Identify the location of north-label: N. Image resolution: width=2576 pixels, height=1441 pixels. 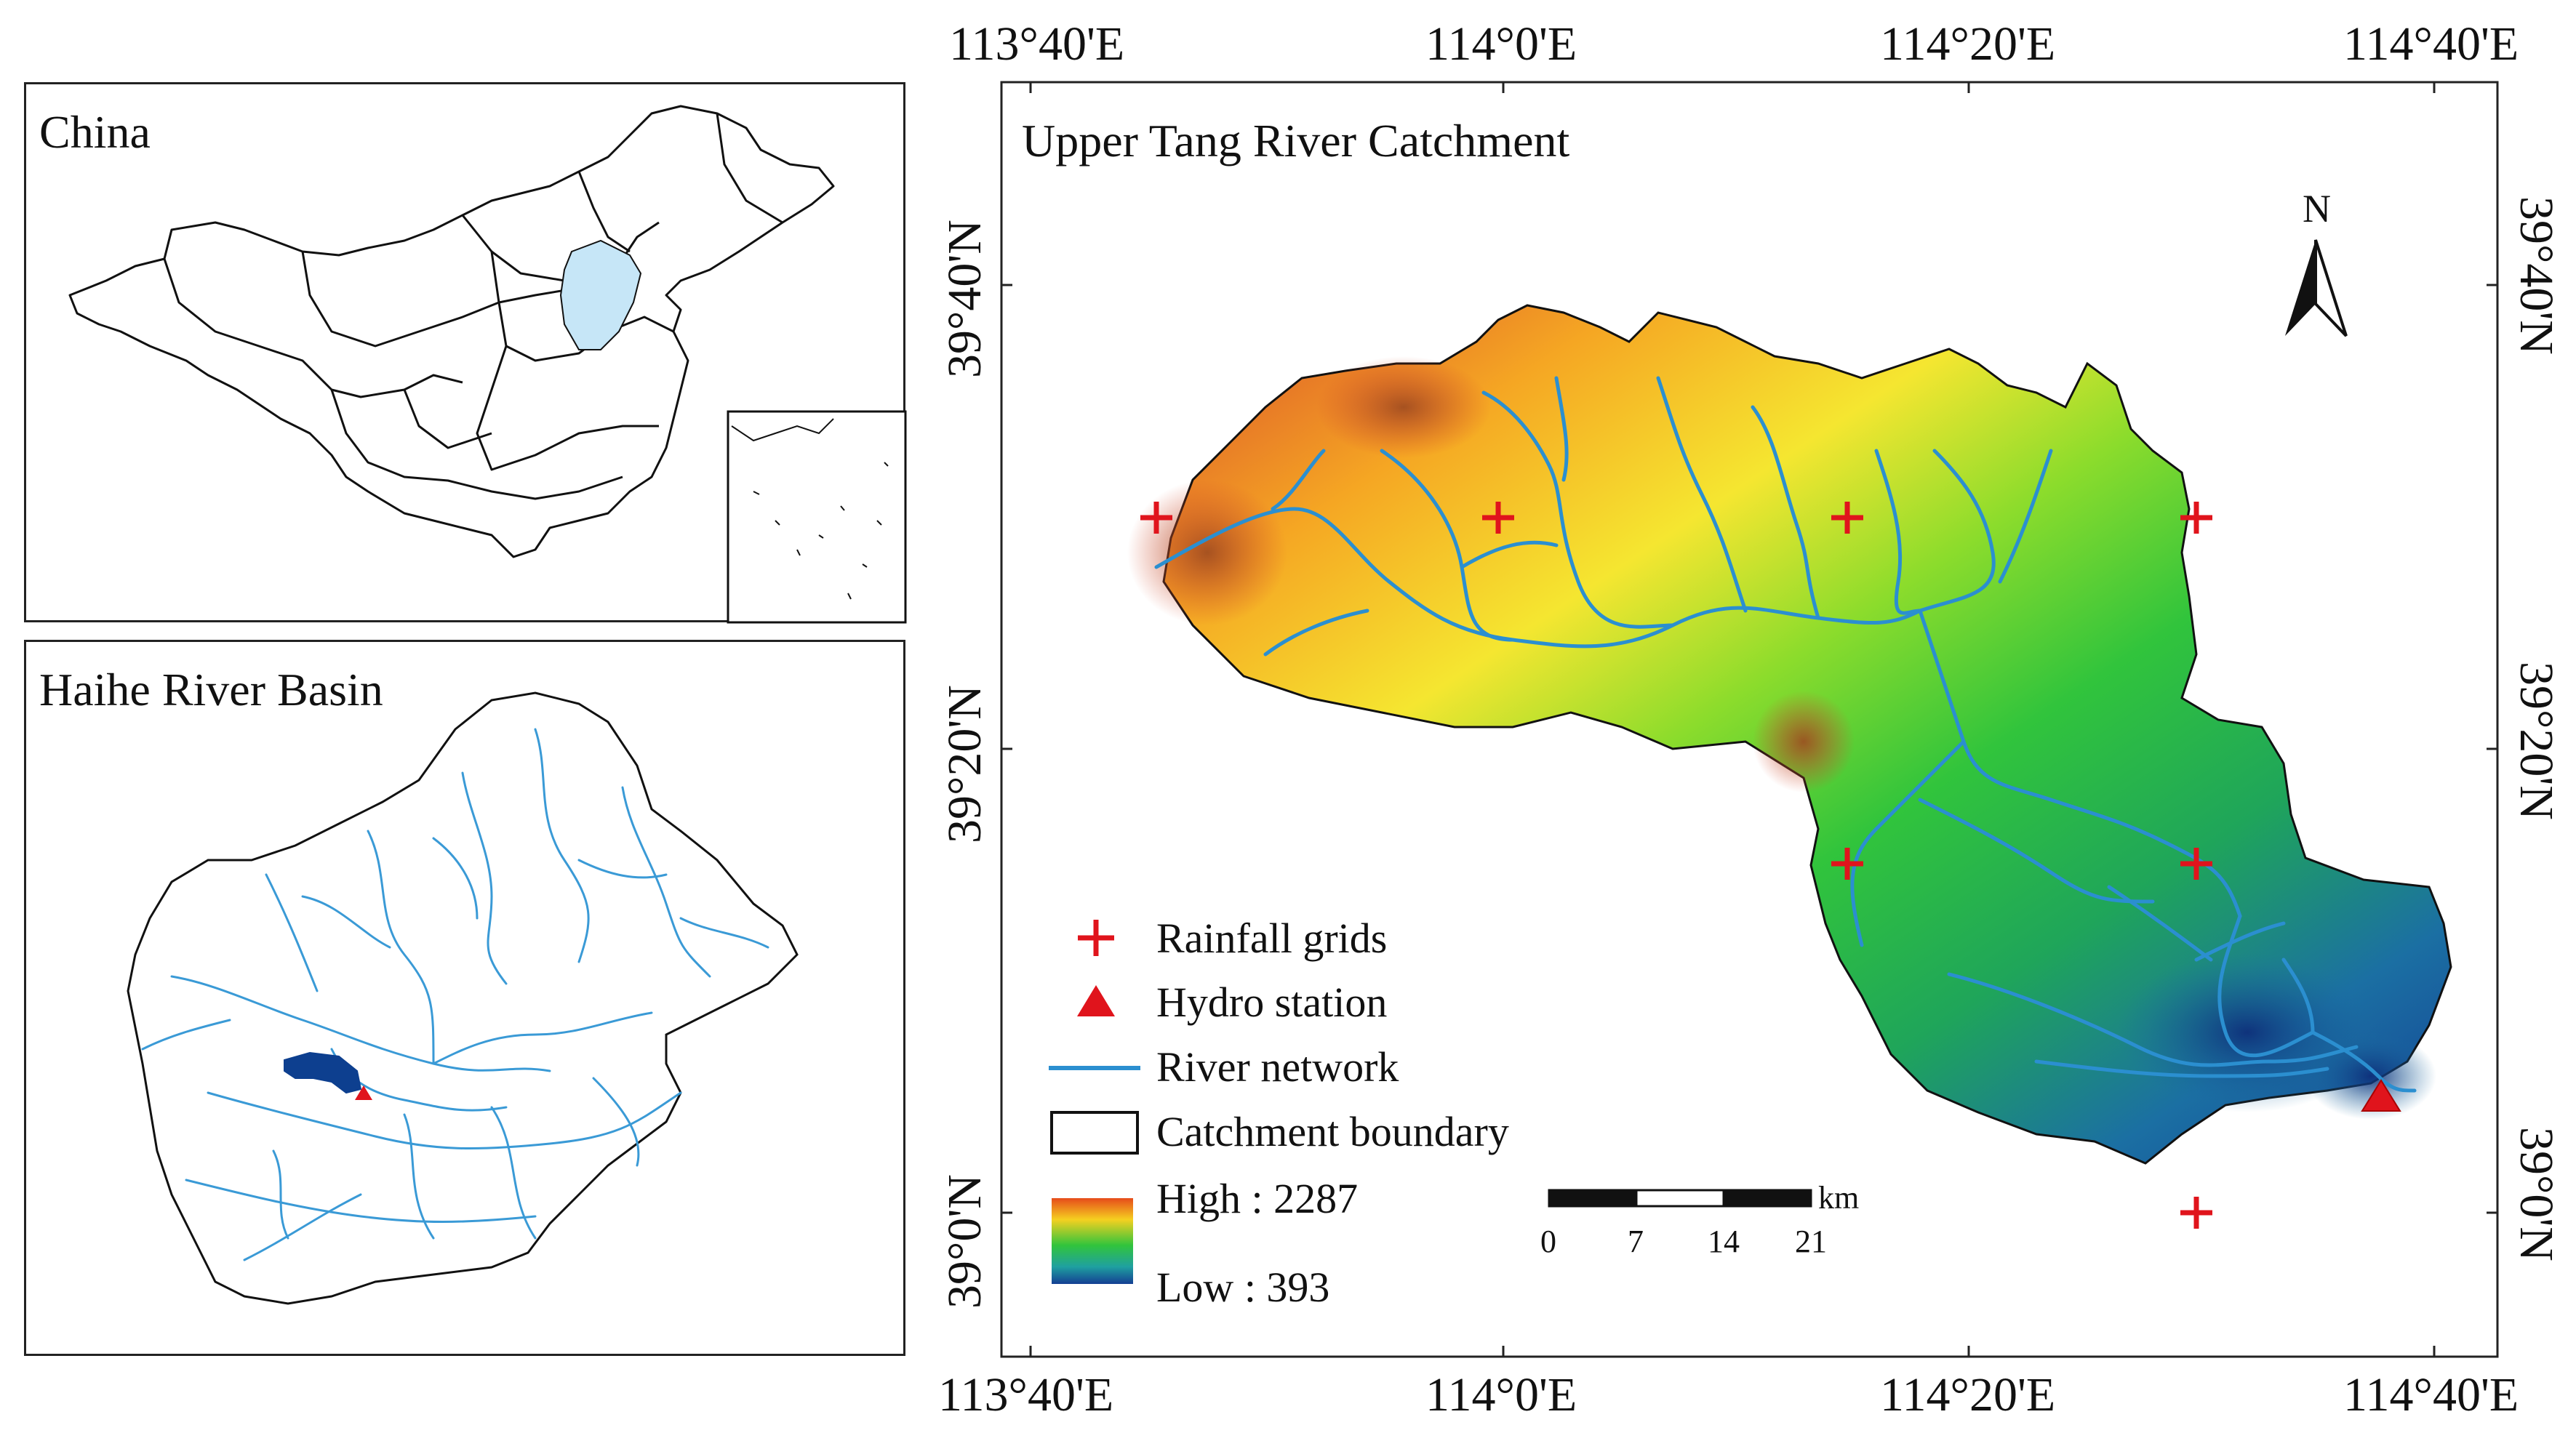
(2317, 209).